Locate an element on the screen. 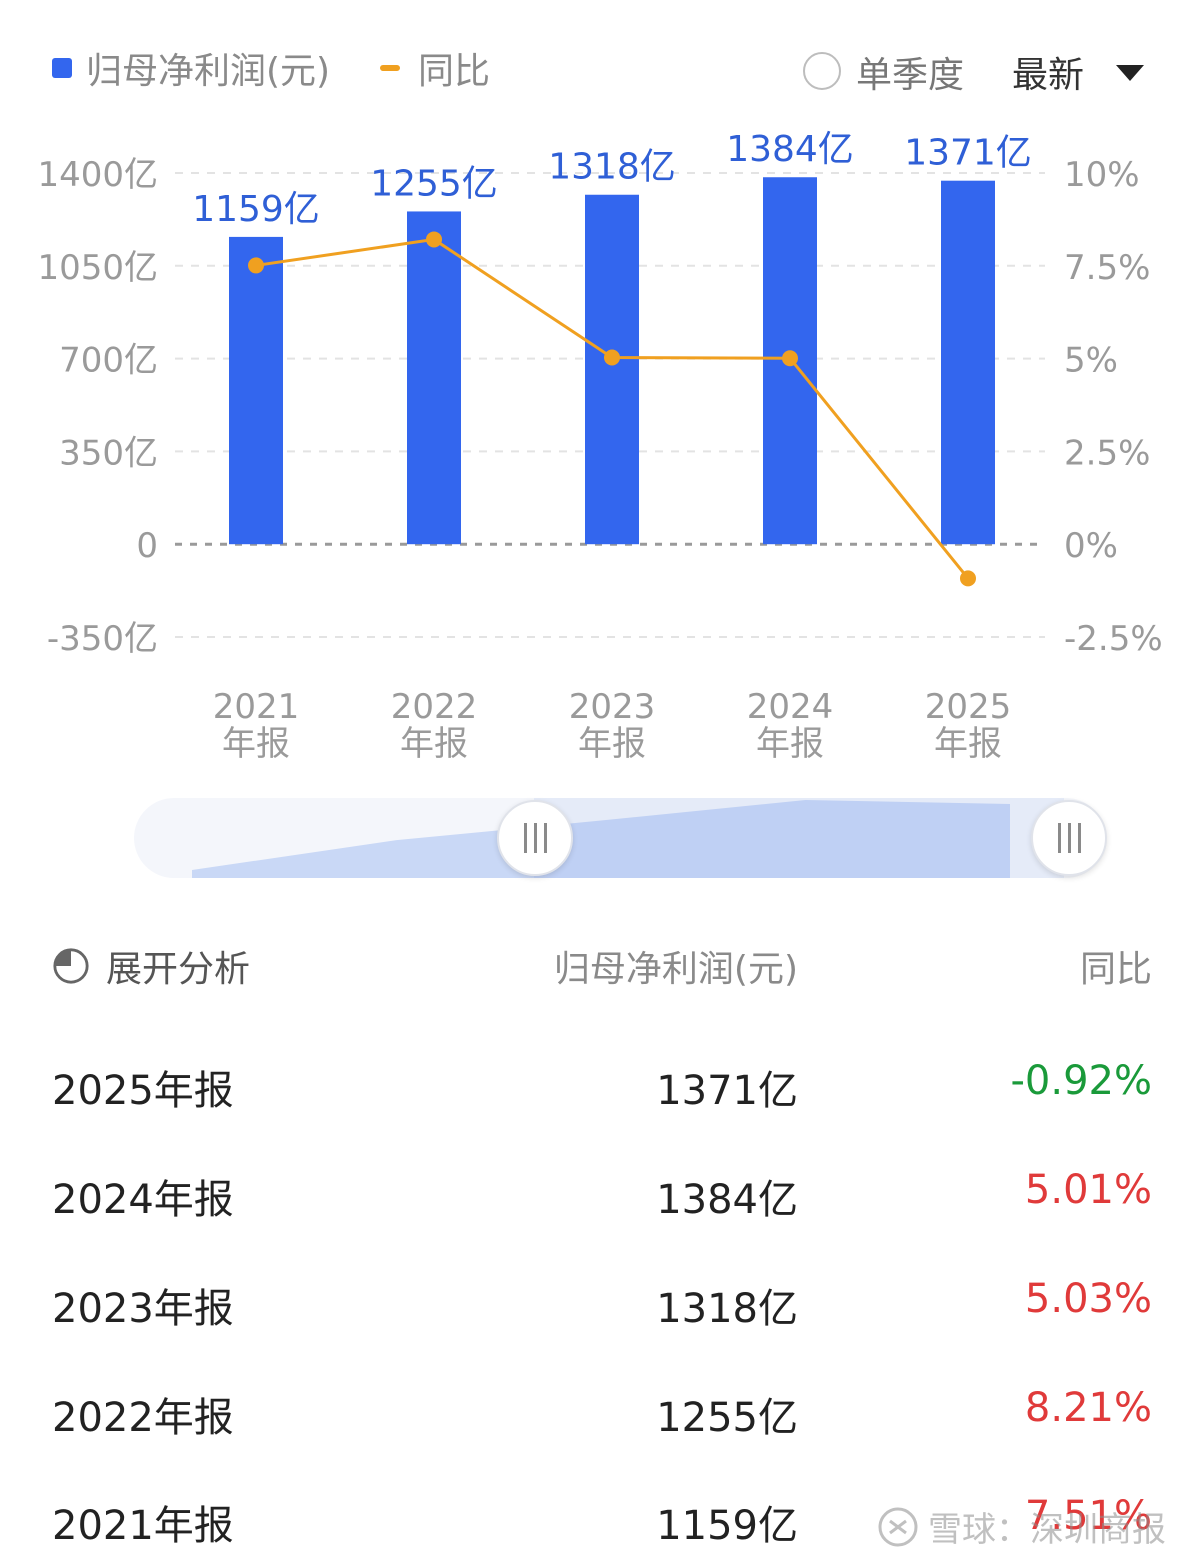  quarterly-label: 单季度 is located at coordinates (910, 75).